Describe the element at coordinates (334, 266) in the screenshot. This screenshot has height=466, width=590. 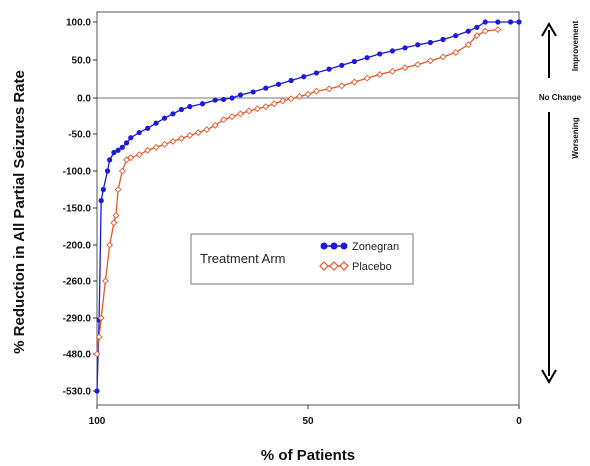
I see `legend-swatch-placebo` at that location.